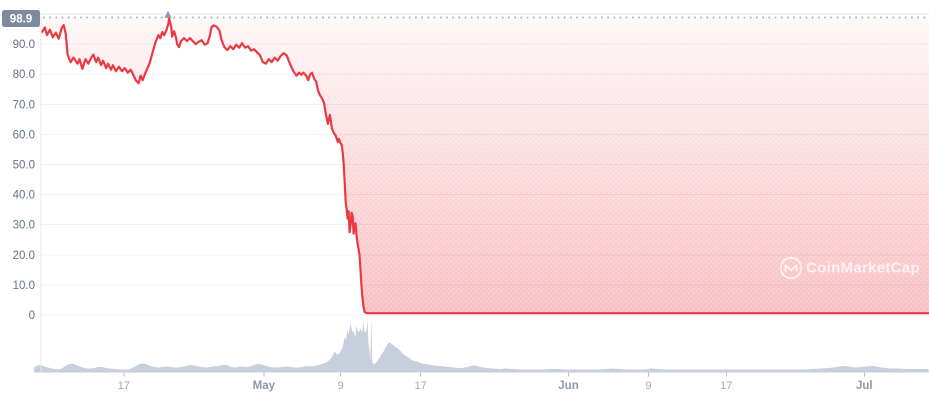 This screenshot has height=405, width=929. What do you see at coordinates (24, 196) in the screenshot?
I see `y-axis-label: 40.0` at bounding box center [24, 196].